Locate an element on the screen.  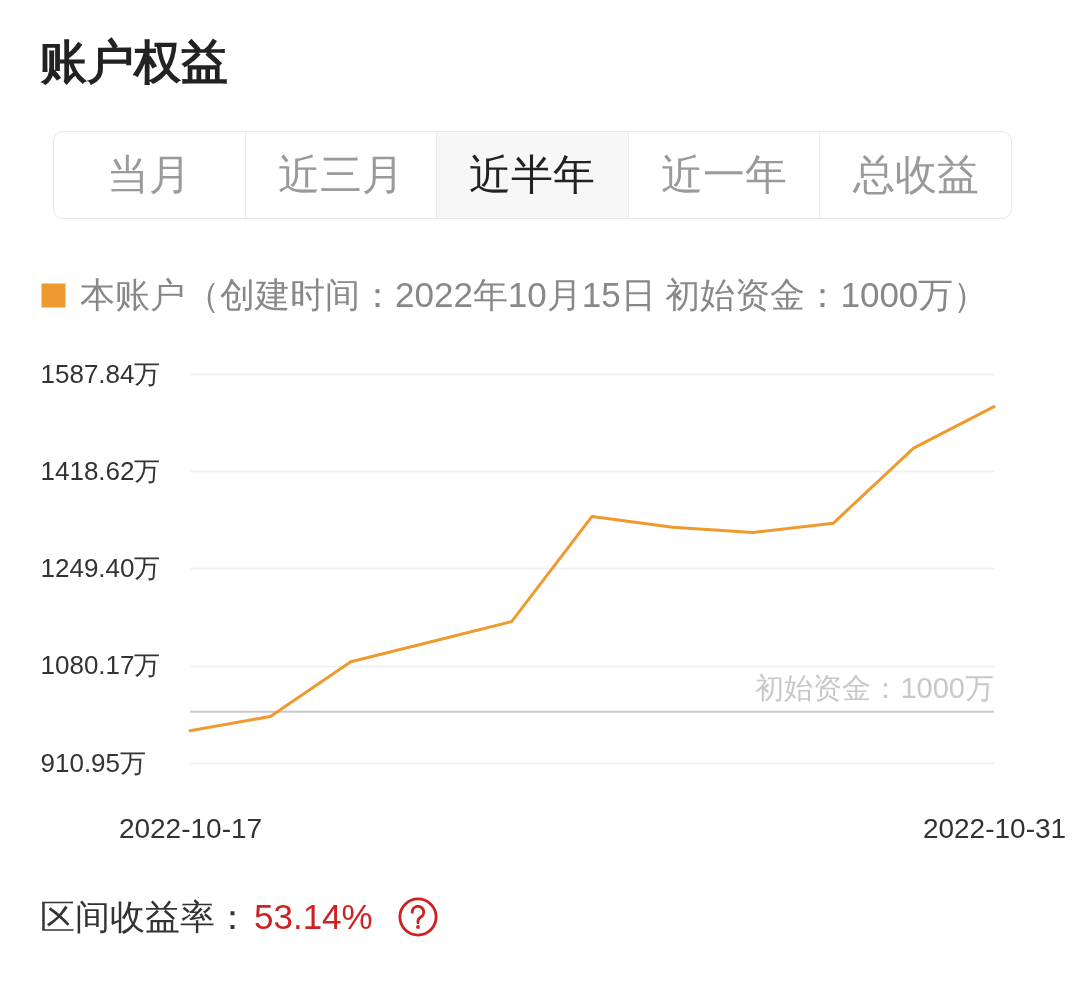
text: 区间收益率： is located at coordinates (145, 916).